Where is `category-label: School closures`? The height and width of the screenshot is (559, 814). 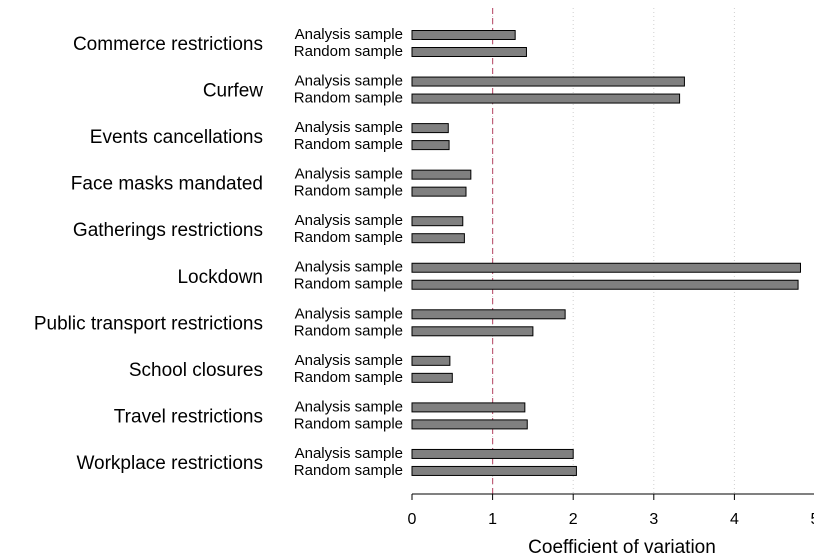 category-label: School closures is located at coordinates (196, 370).